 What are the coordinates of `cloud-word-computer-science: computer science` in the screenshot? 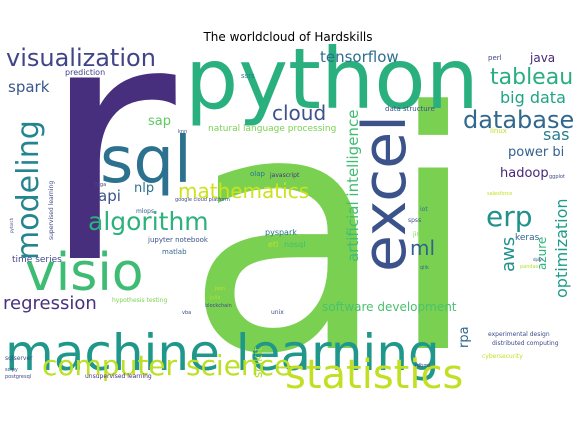 It's located at (166, 365).